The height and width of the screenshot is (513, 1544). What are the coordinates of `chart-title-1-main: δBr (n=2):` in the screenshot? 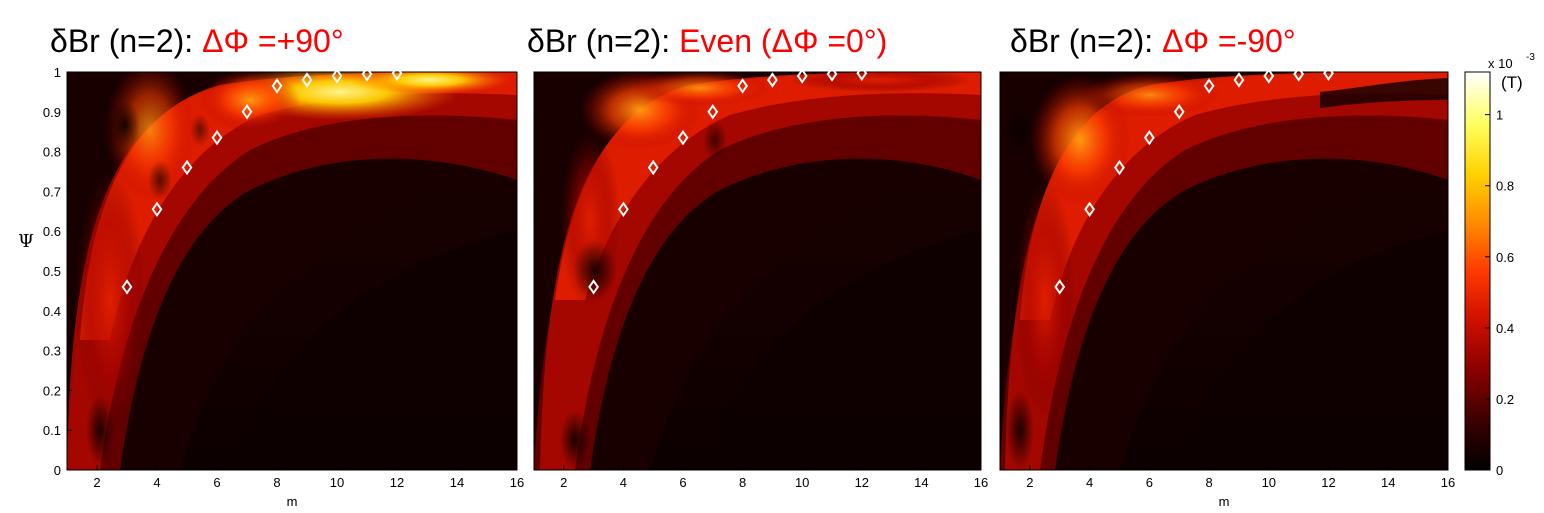 It's located at (126, 41).